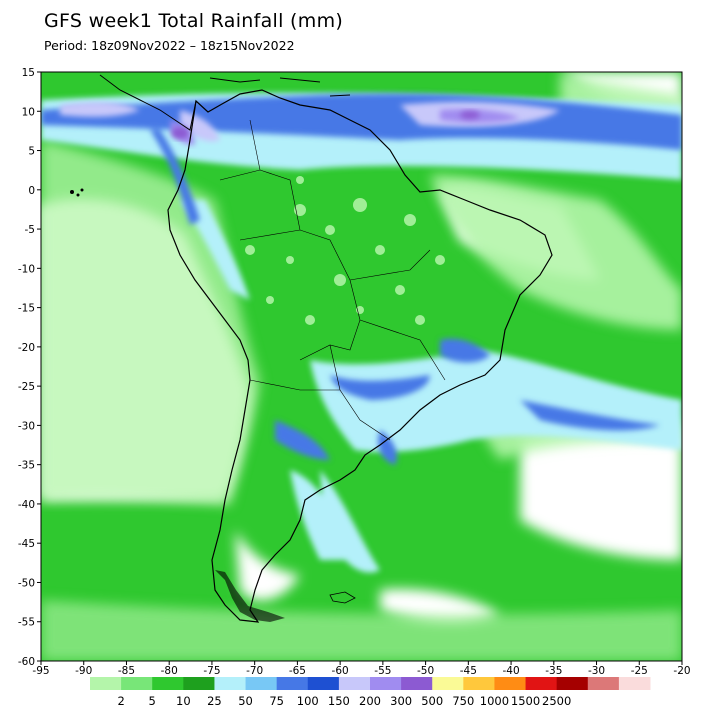 Image resolution: width=721 pixels, height=721 pixels. I want to click on colorbar-label: 2, so click(120, 701).